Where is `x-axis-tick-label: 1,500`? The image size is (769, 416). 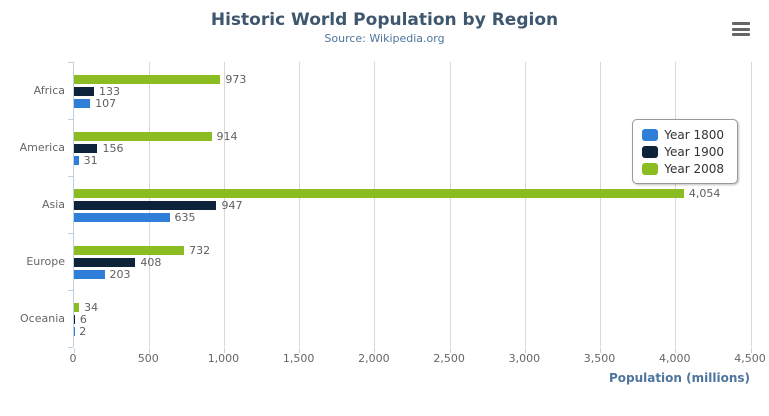 x-axis-tick-label: 1,500 is located at coordinates (298, 358).